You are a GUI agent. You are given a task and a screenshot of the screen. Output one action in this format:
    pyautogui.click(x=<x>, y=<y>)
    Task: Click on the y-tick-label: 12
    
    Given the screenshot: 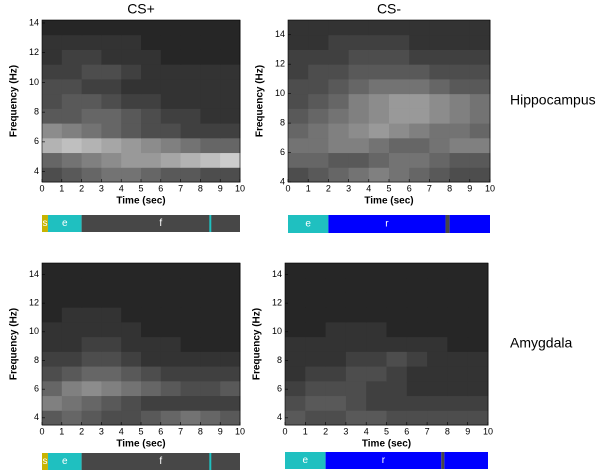 What is the action you would take?
    pyautogui.click(x=34, y=52)
    